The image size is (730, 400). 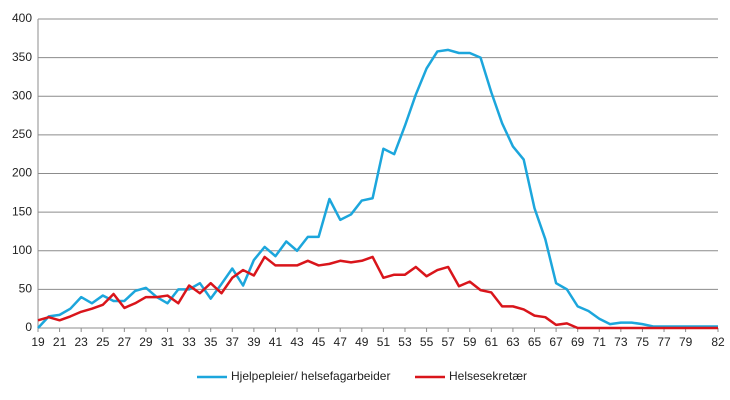 What do you see at coordinates (297, 342) in the screenshot?
I see `x-tick-label: 43` at bounding box center [297, 342].